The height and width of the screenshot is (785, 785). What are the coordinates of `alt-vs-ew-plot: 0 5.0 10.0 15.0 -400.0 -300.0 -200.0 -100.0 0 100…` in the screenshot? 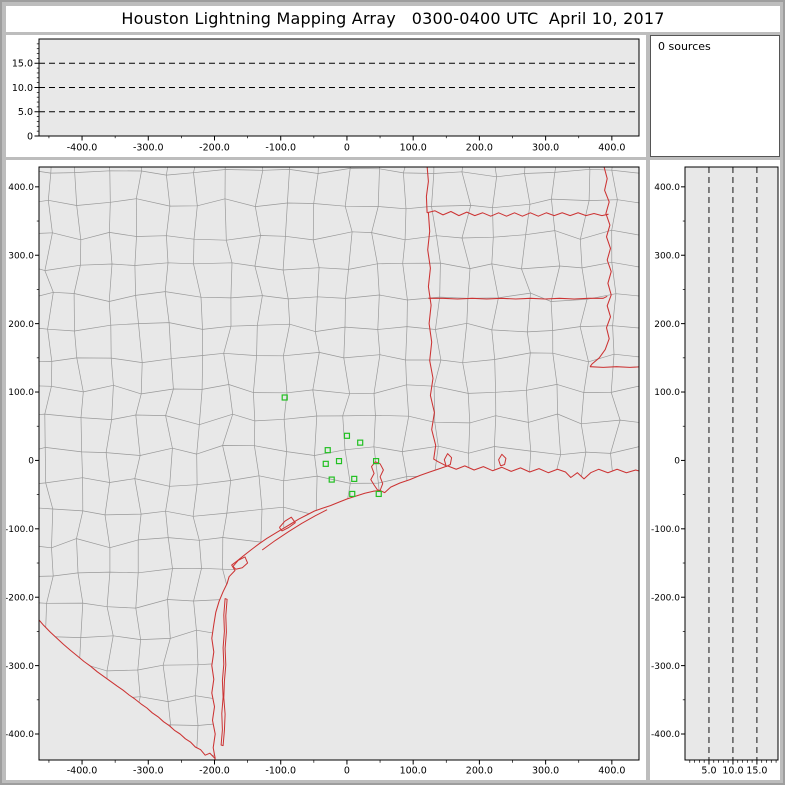 It's located at (326, 96).